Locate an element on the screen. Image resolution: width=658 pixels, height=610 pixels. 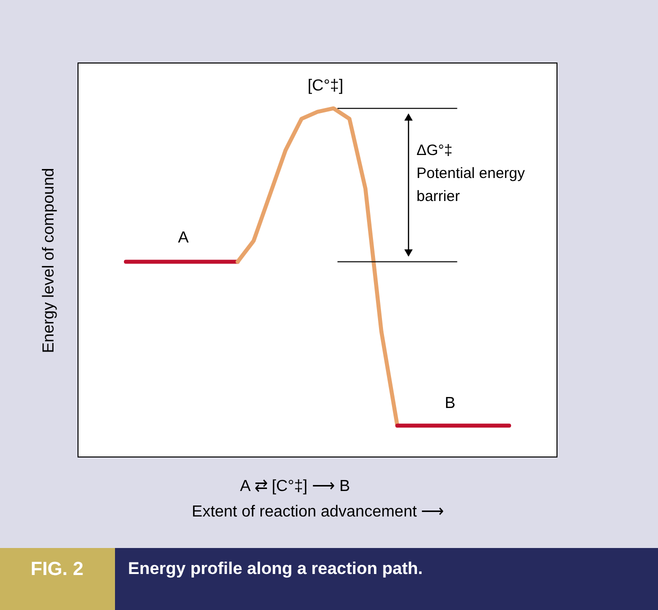
text: FIG. 2 is located at coordinates (57, 569).